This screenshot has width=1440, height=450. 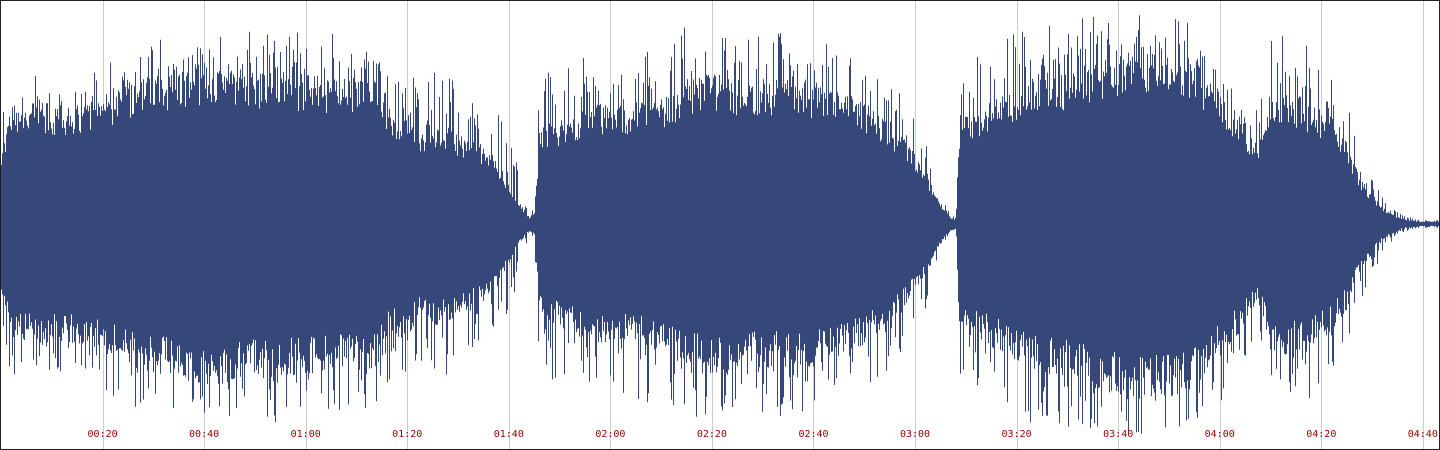 I want to click on time-tick-label: 04:20, so click(x=1321, y=434).